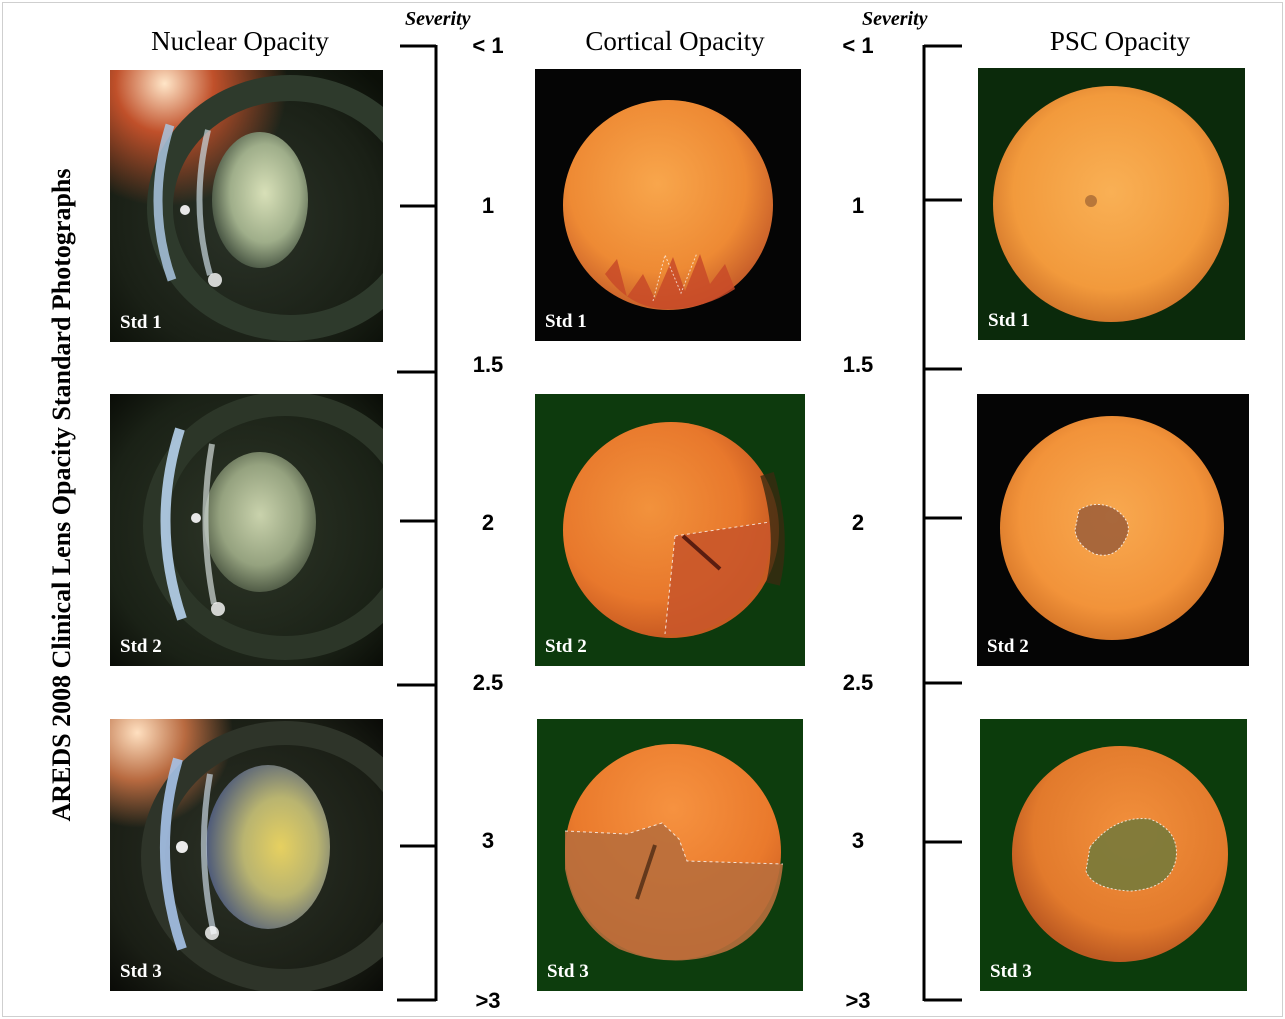 The image size is (1285, 1019). I want to click on severity-heading-right: Severity, so click(895, 19).